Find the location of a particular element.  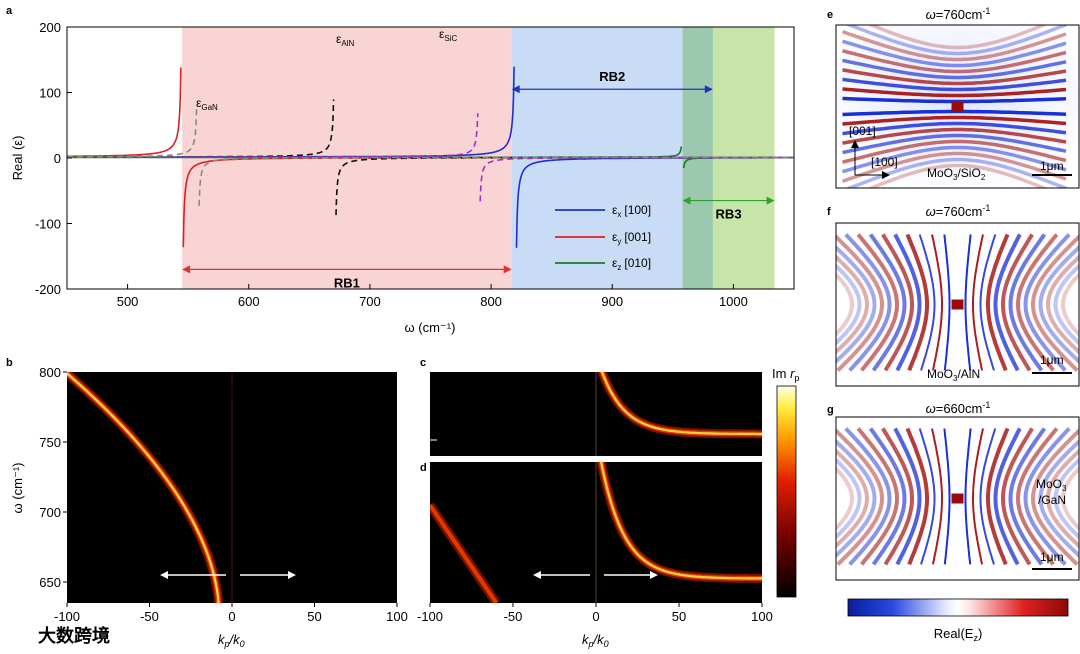

dir-label-100-d: [100] is located at coordinates (625, 588).